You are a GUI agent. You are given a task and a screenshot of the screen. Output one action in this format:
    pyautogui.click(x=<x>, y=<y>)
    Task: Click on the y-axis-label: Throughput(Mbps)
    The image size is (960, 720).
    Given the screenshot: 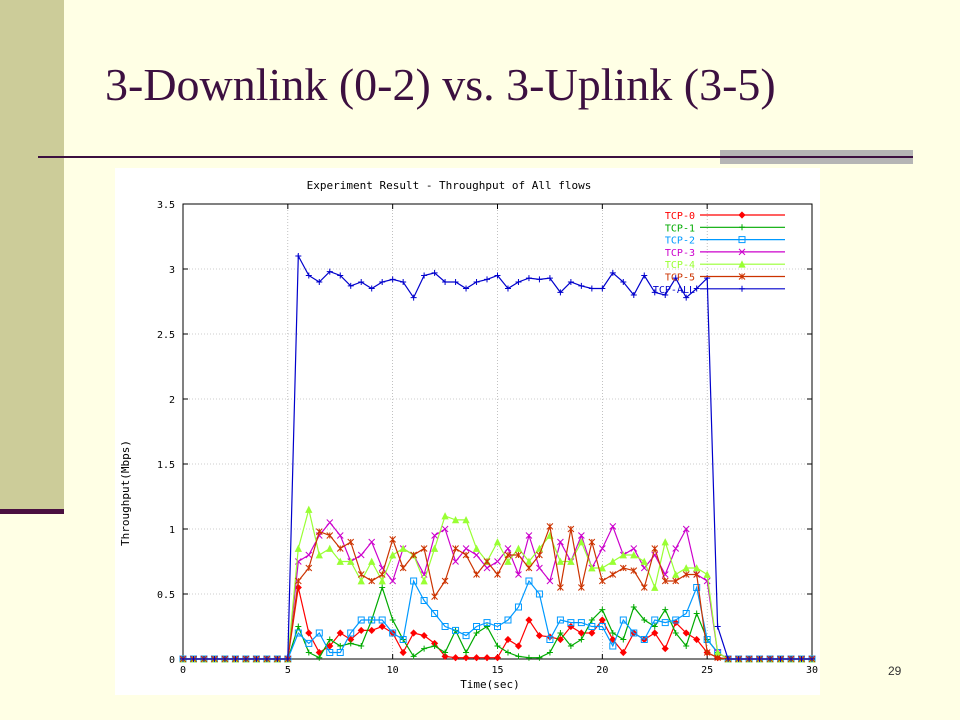 What is the action you would take?
    pyautogui.click(x=125, y=493)
    